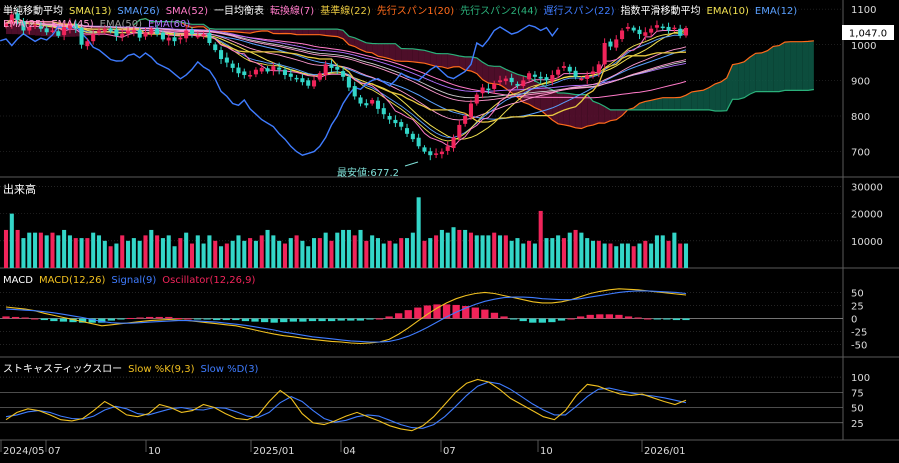  I want to click on legend-entry: SMA(13), so click(90, 11).